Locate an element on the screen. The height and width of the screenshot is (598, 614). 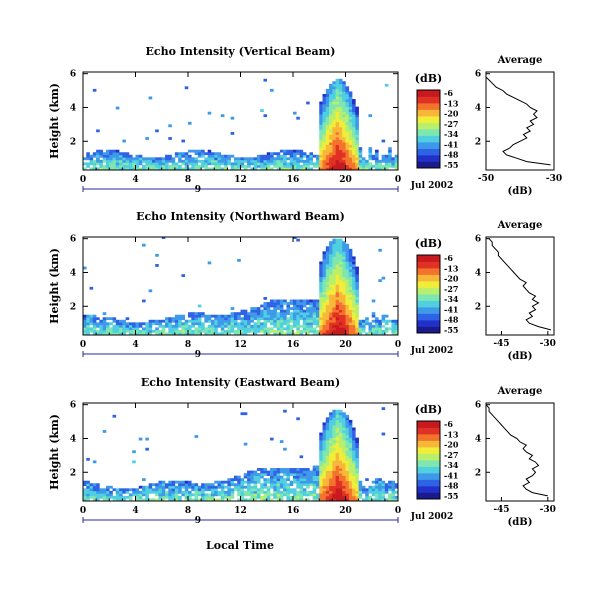
y-axis-label: Height (km) is located at coordinates (54, 286).